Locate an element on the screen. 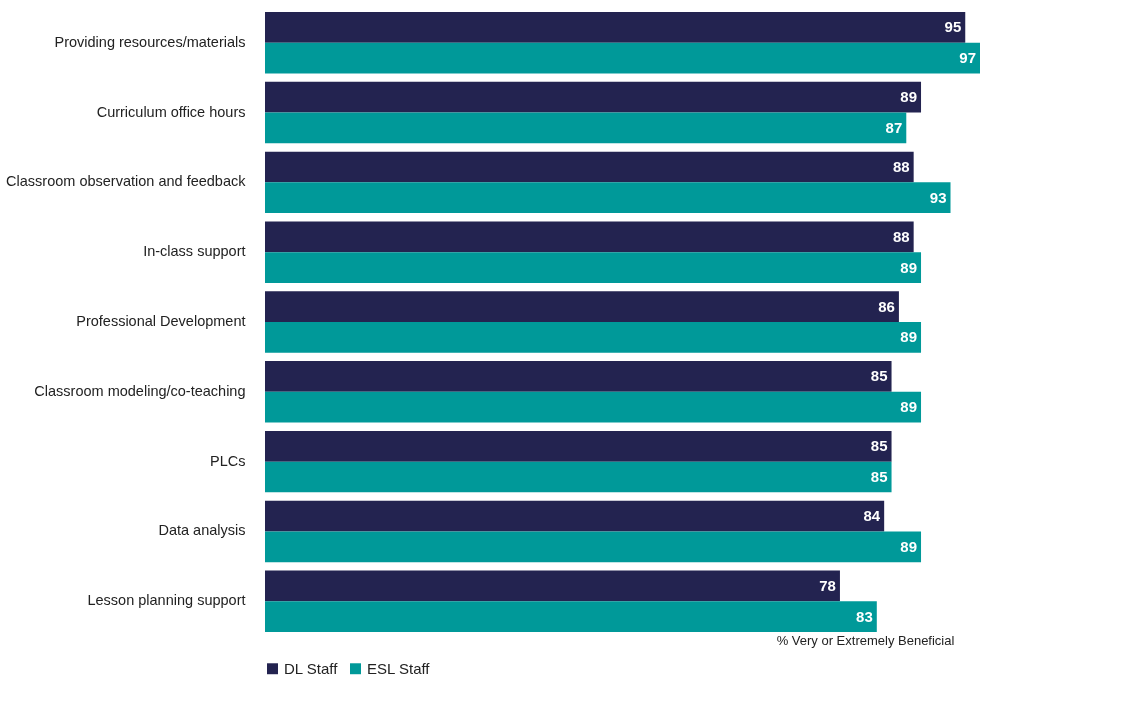 This screenshot has height=704, width=1142. legend-label: DL Staff is located at coordinates (311, 668).